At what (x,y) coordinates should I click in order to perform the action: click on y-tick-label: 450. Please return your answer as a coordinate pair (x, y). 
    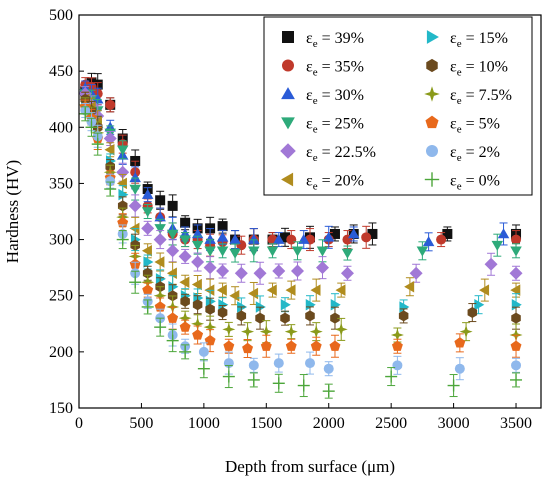
    Looking at the image, I should click on (61, 71).